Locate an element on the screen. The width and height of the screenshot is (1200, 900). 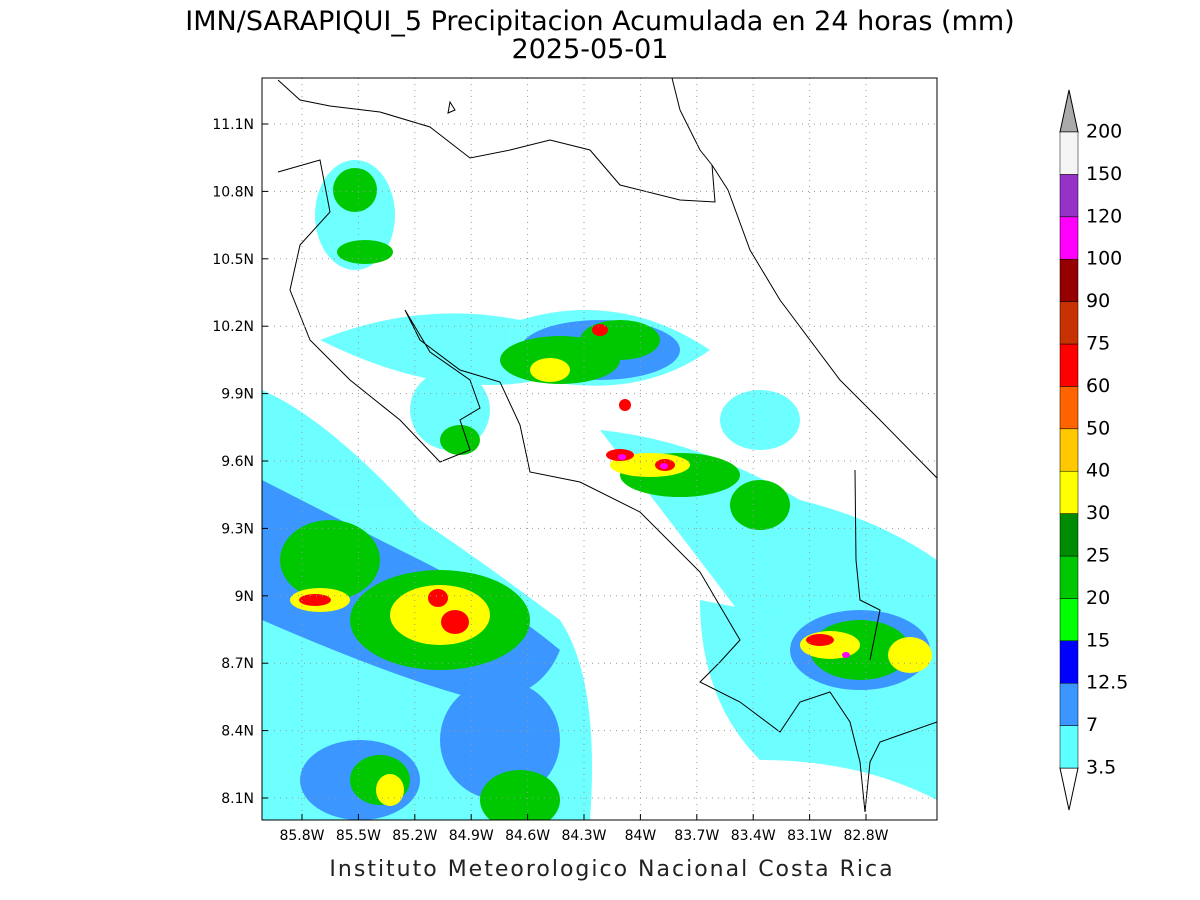
colorbar-label: 3.5 is located at coordinates (1101, 768).